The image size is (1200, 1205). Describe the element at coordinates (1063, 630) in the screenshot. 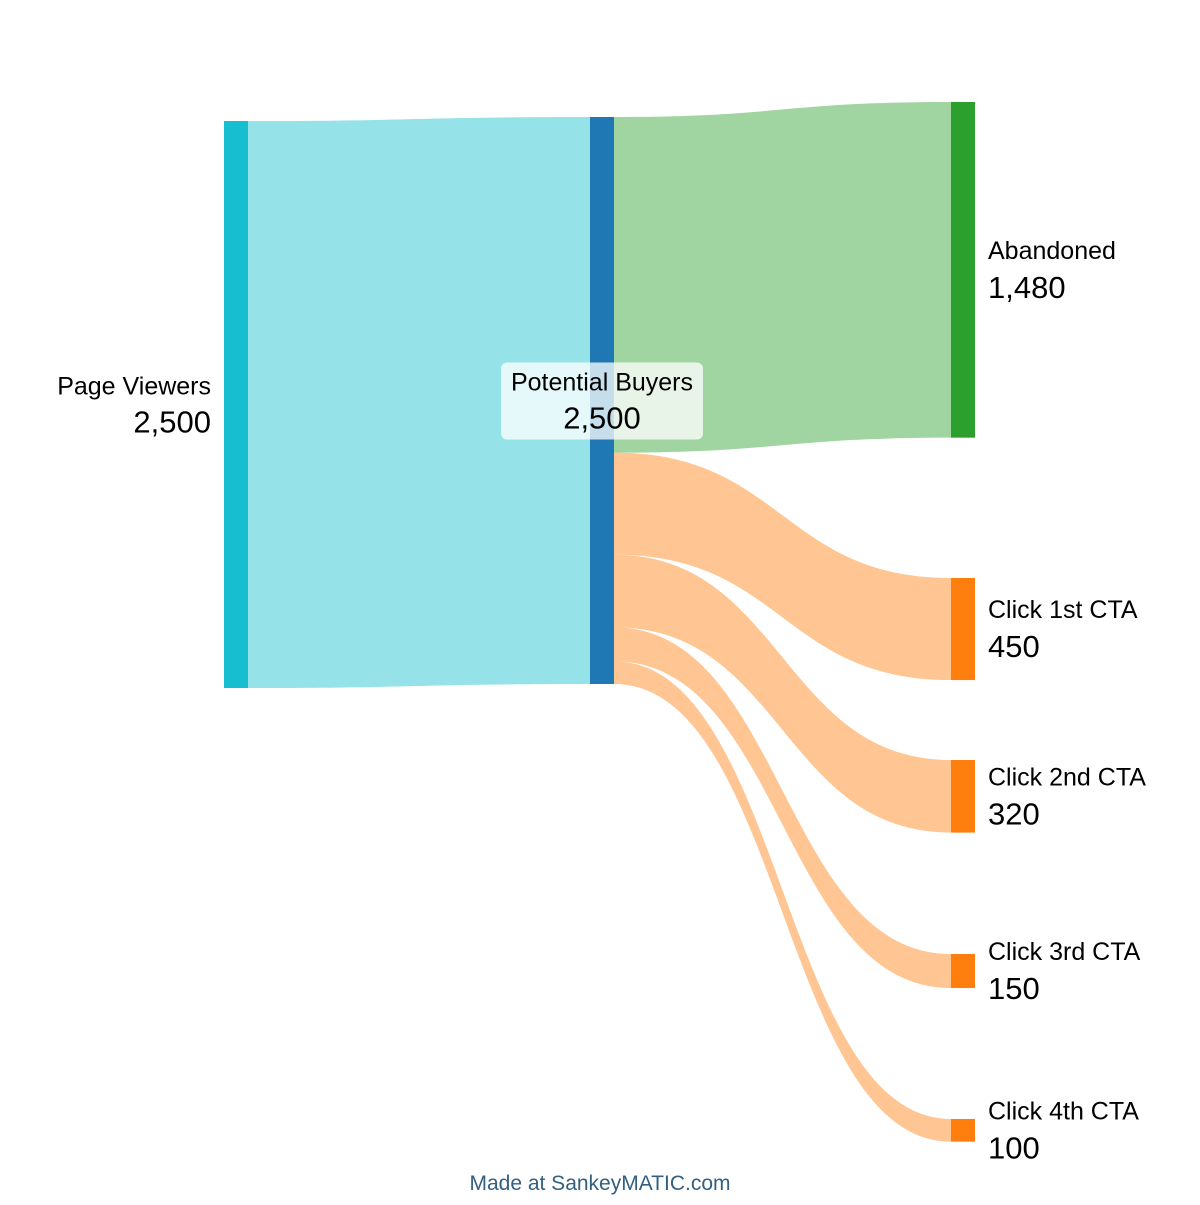

I see `node-label: Click 1st CTA 450` at that location.